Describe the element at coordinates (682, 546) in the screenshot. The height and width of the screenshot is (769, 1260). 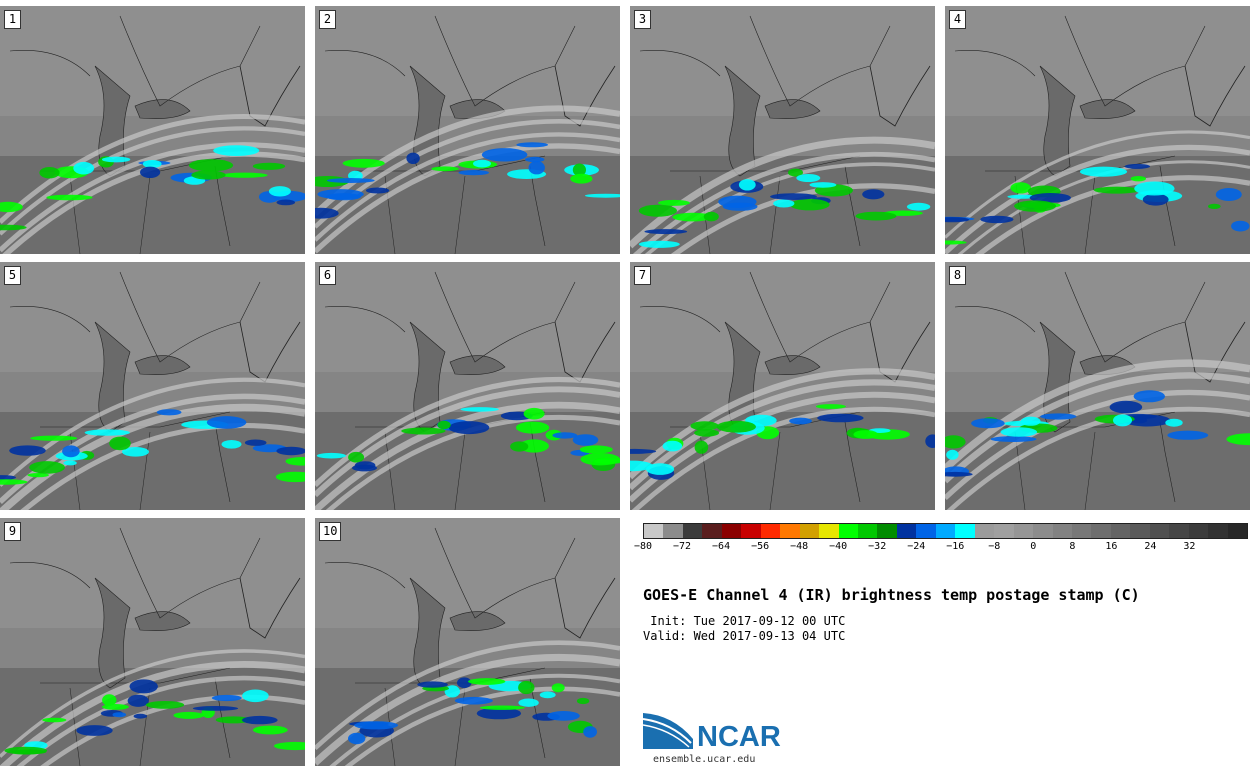
I see `colorbar-tick-label: −72` at that location.